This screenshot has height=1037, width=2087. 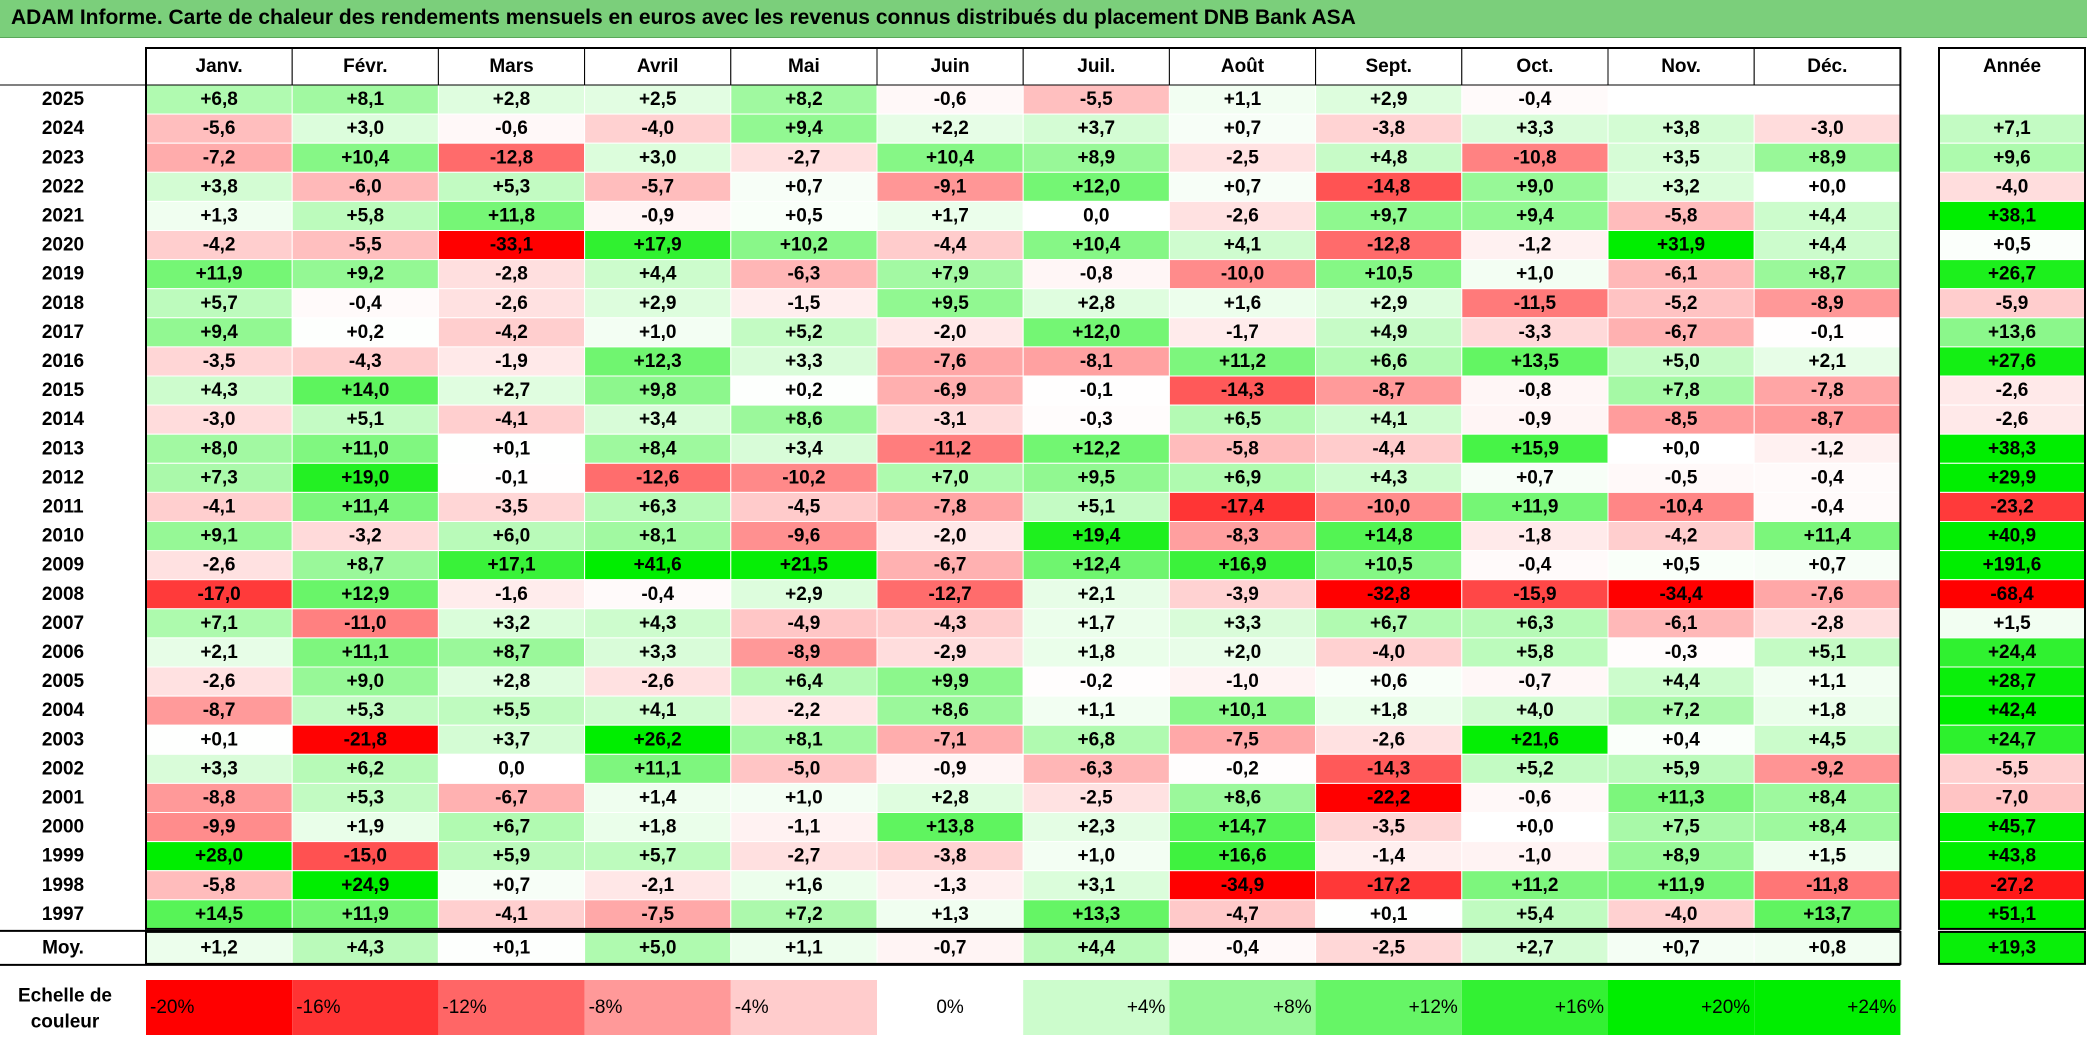 What do you see at coordinates (2012, 623) in the screenshot?
I see `annual-cell` at bounding box center [2012, 623].